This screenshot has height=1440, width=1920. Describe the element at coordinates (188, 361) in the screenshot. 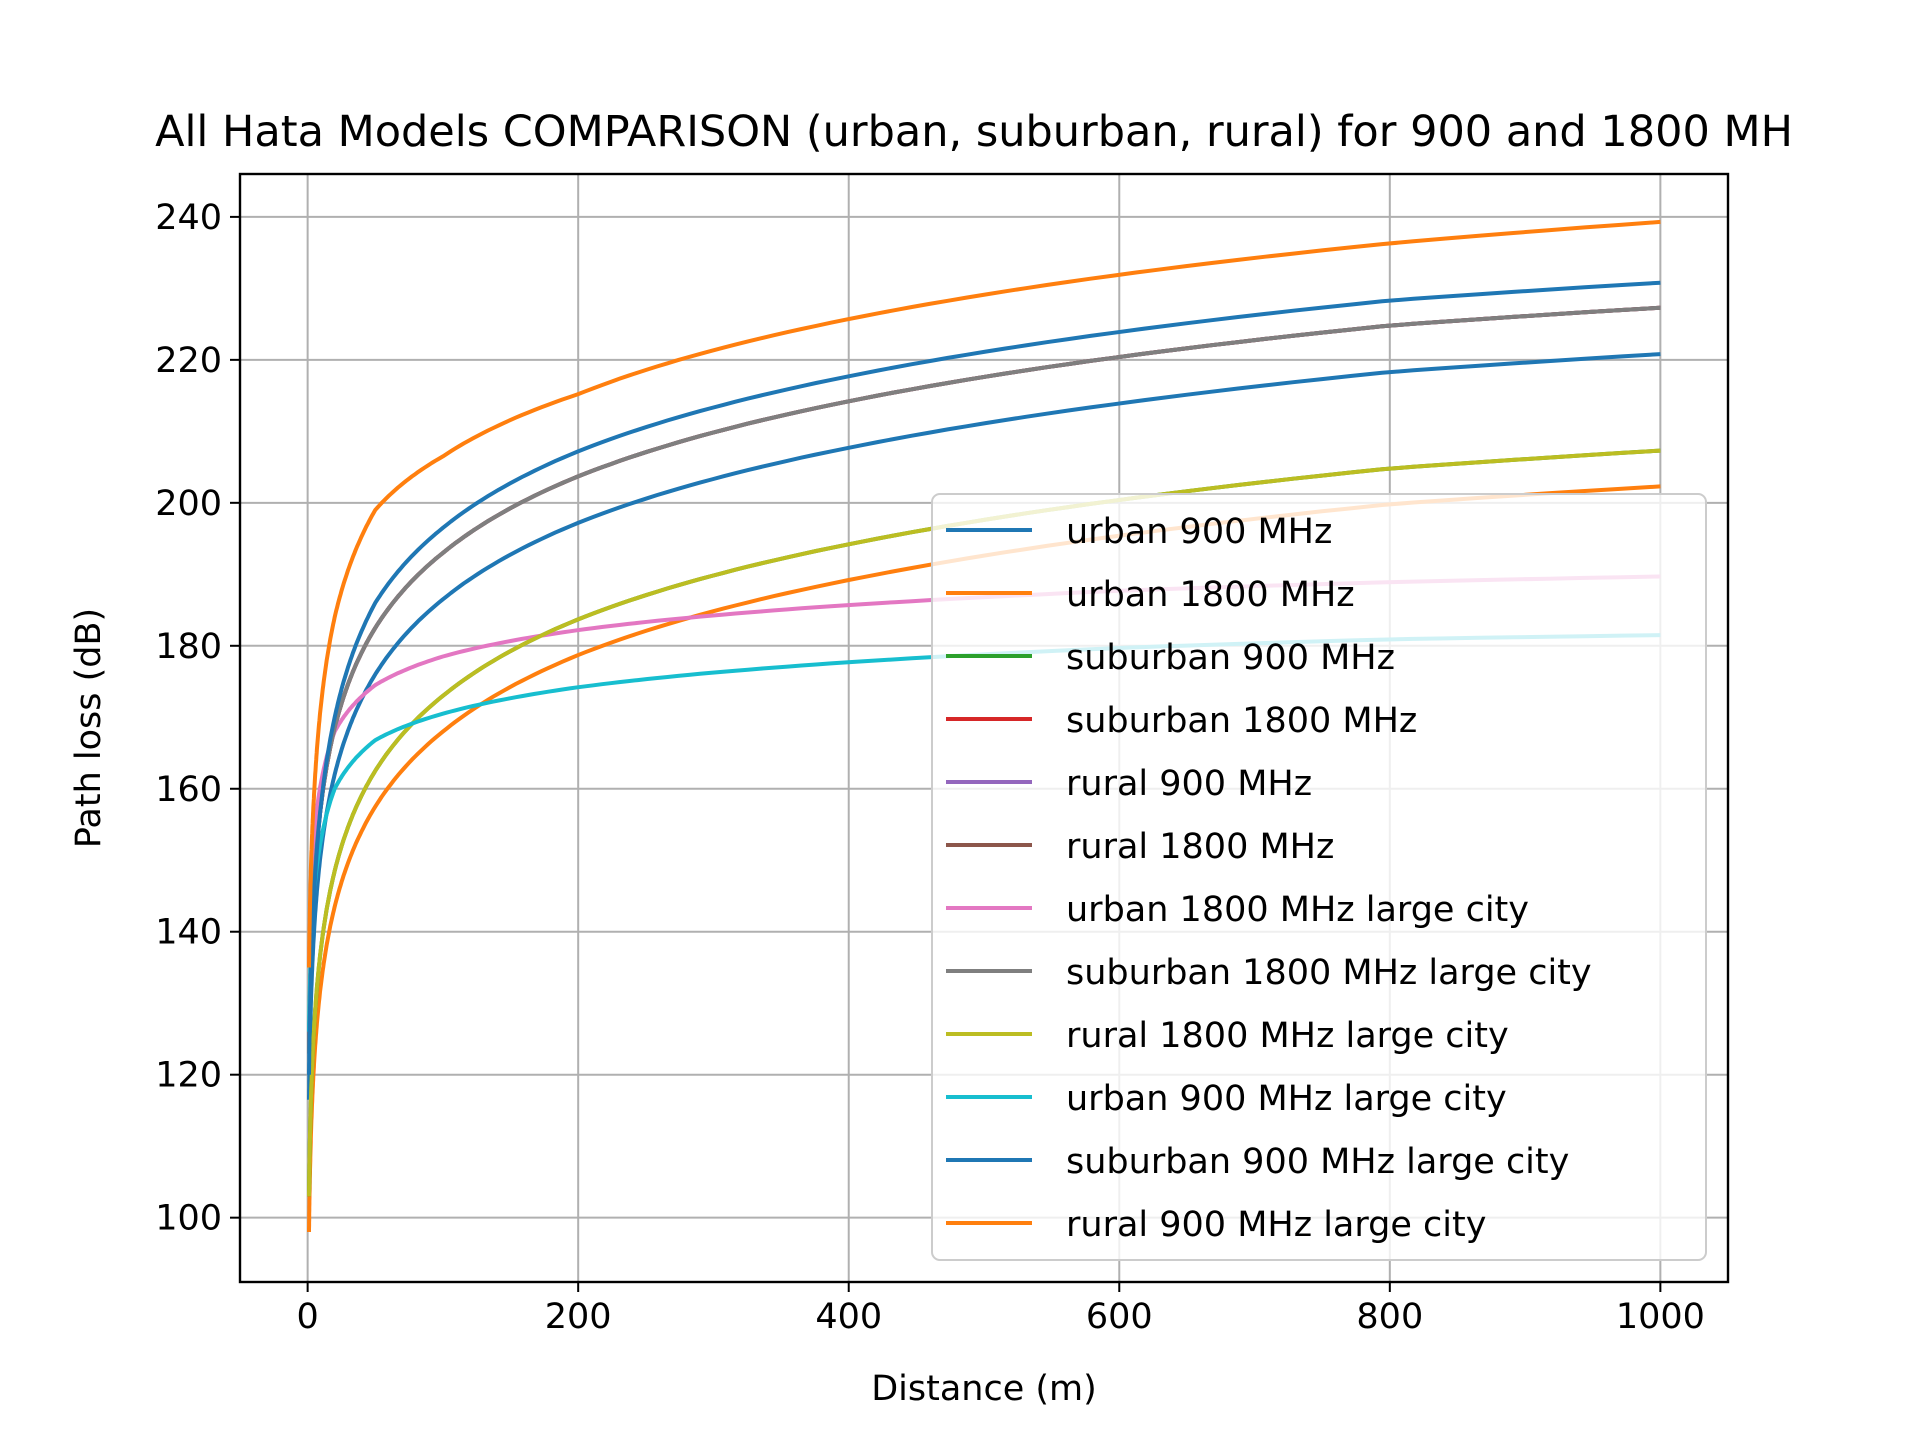

I see `y-tick-label: 220` at that location.